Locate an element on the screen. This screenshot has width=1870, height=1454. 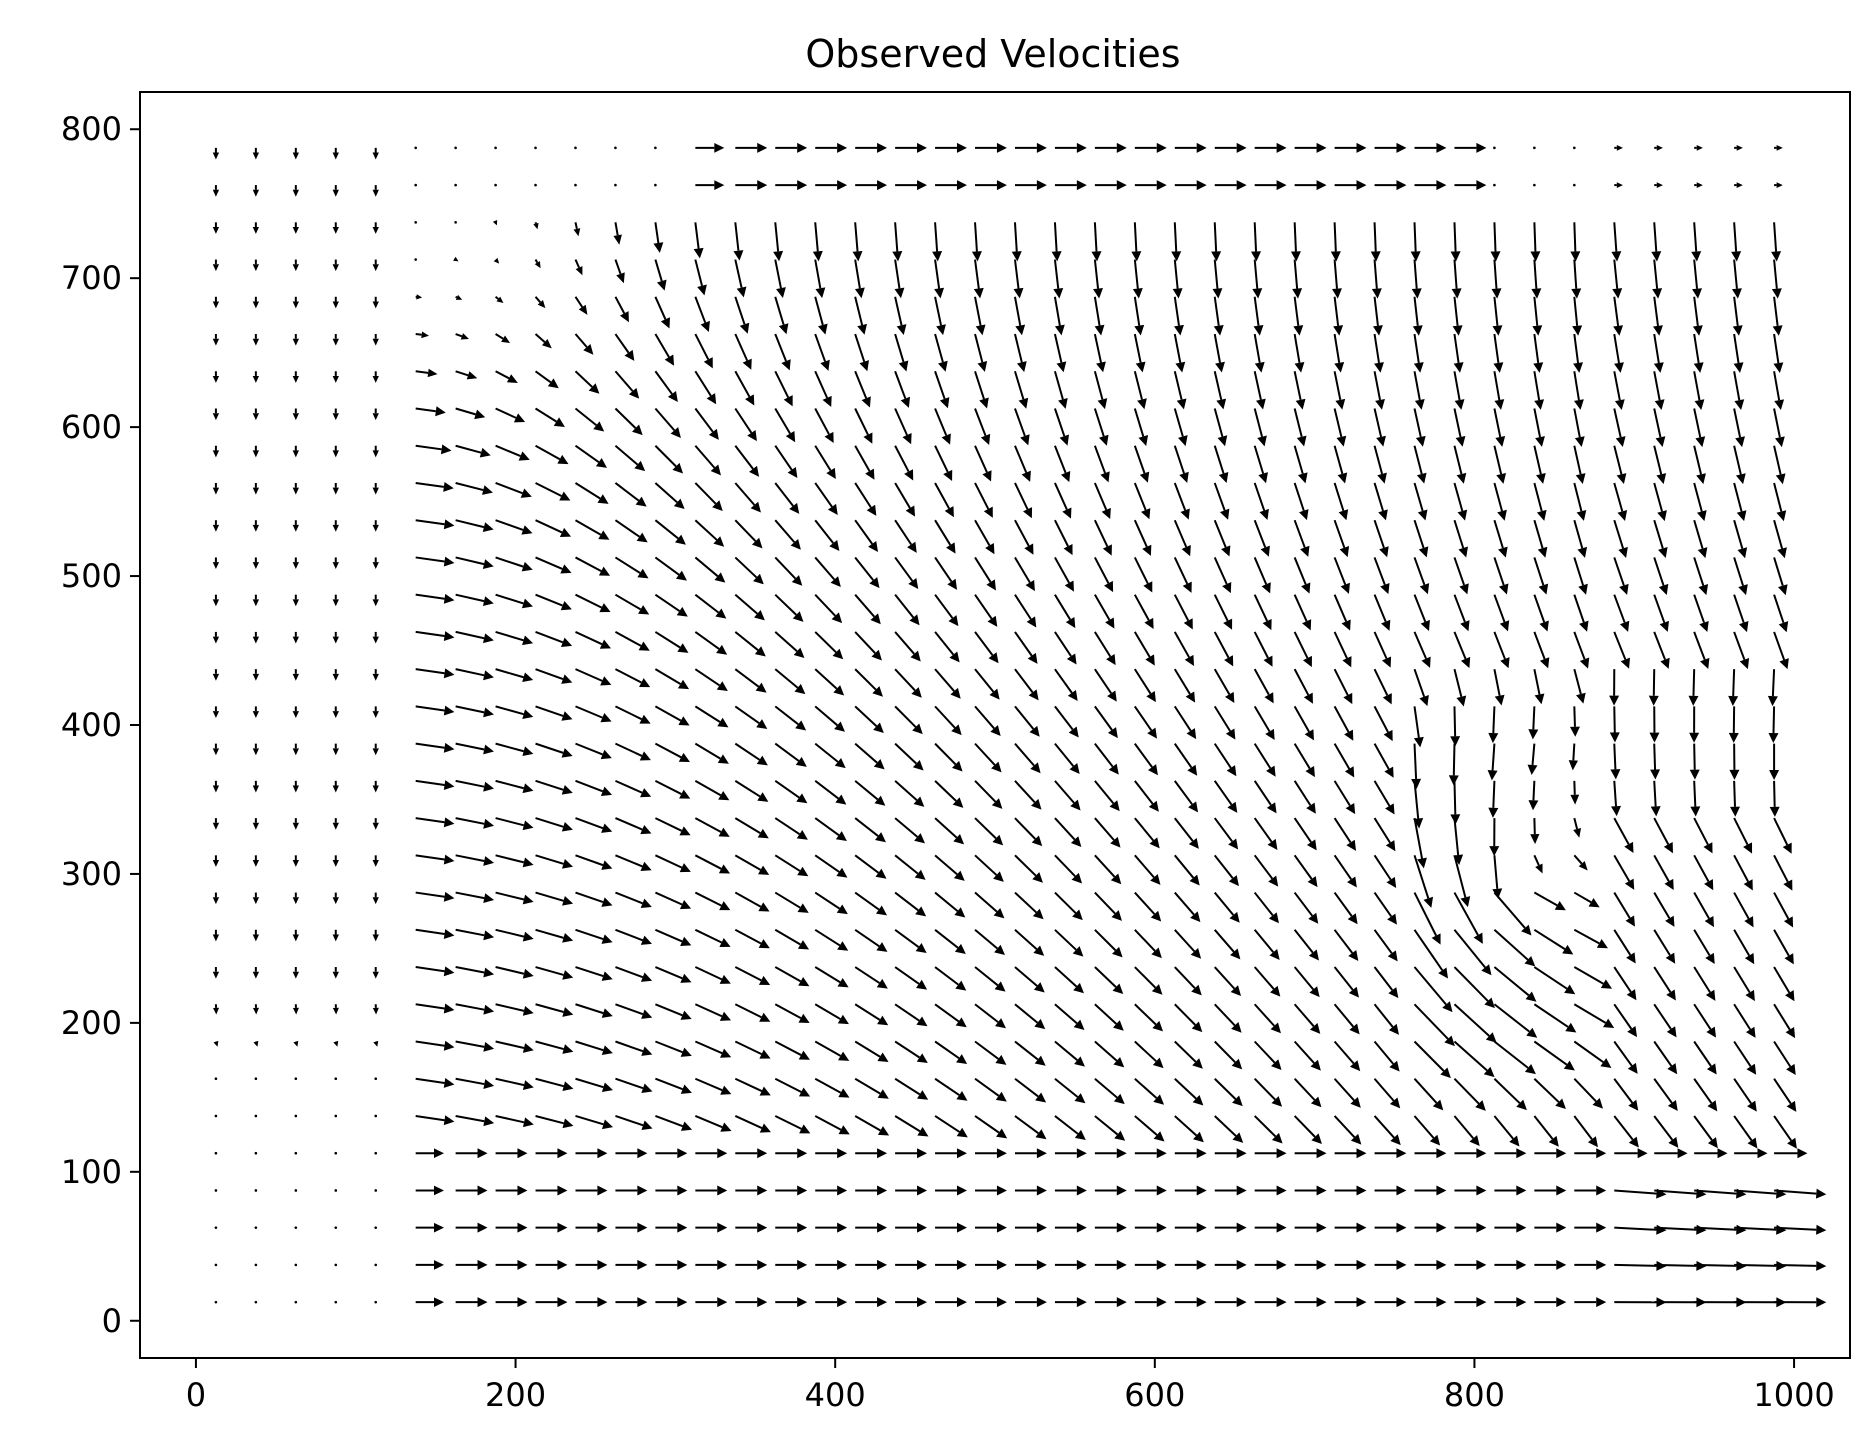
y-tick-label: 600 is located at coordinates (91, 427).